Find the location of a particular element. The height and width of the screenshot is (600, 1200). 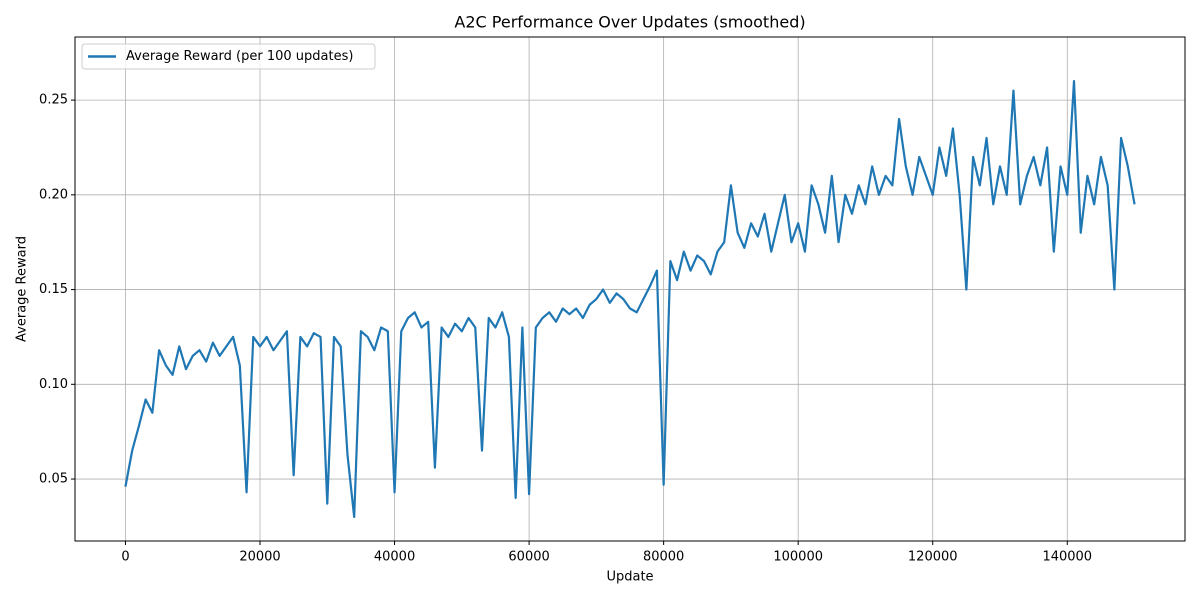

x-tick-label: 40000 is located at coordinates (394, 557).